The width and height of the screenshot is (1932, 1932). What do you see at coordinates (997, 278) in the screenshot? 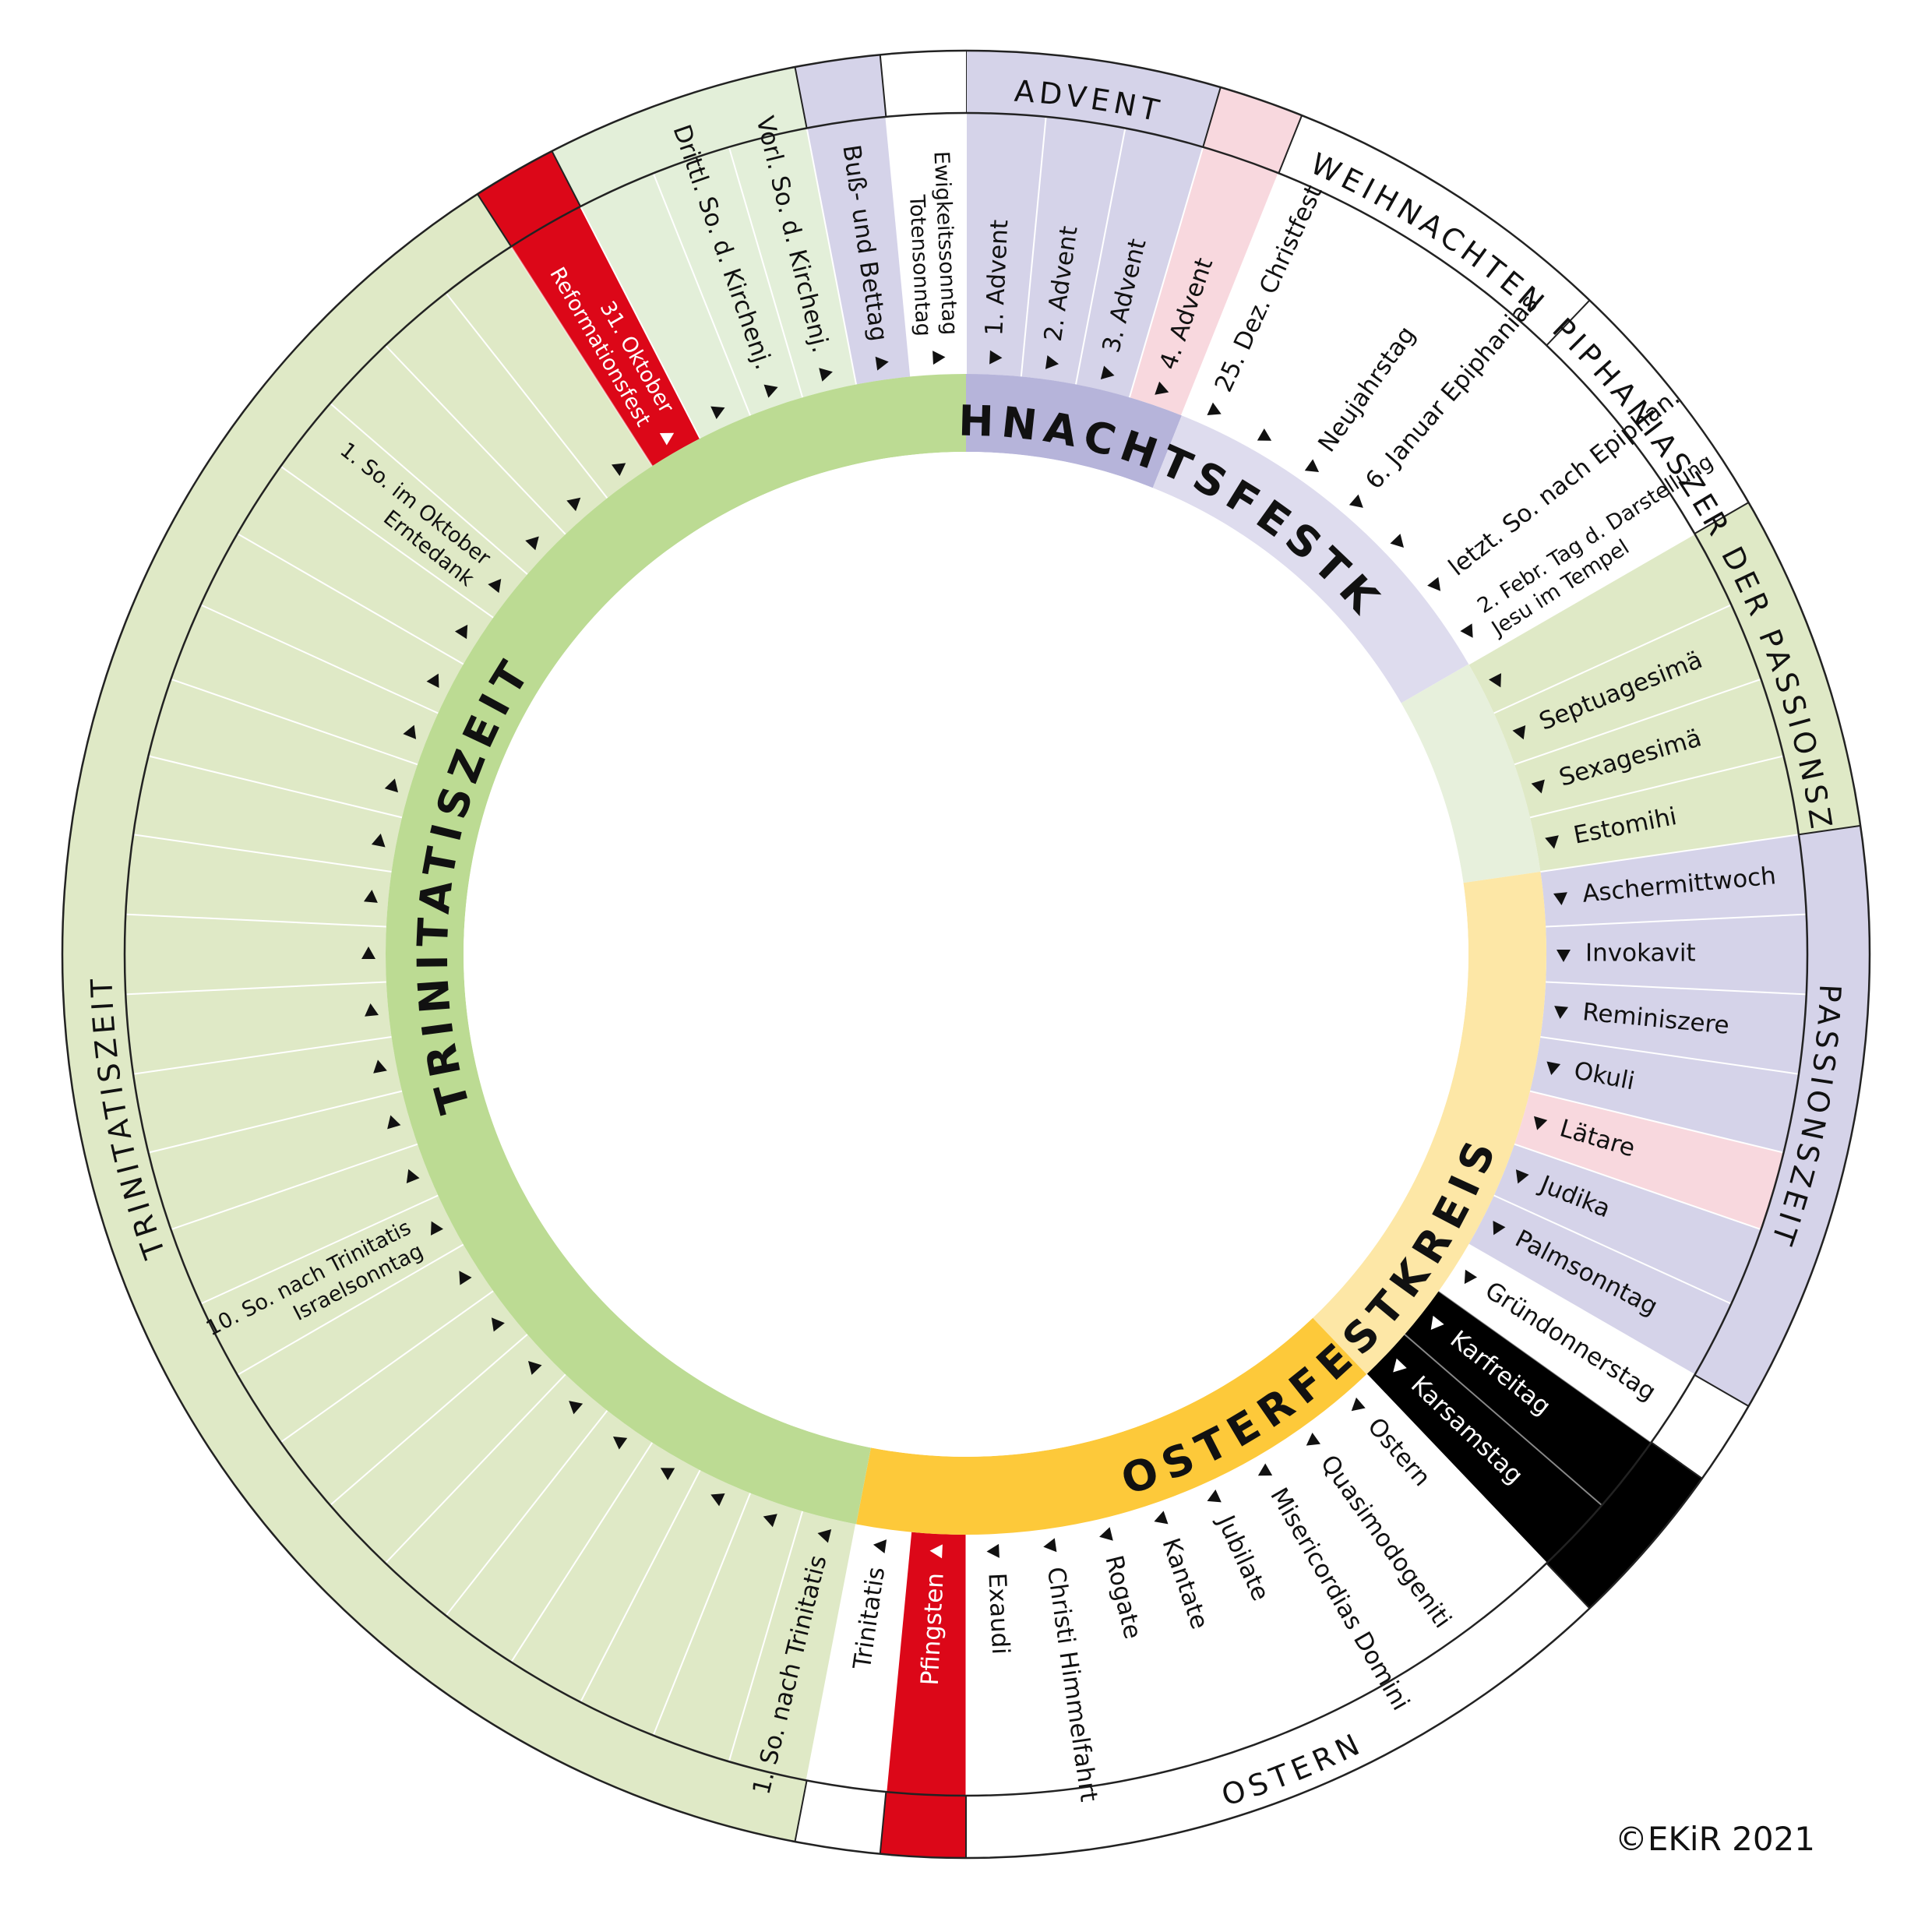
I see `day-label: 1. Advent` at bounding box center [997, 278].